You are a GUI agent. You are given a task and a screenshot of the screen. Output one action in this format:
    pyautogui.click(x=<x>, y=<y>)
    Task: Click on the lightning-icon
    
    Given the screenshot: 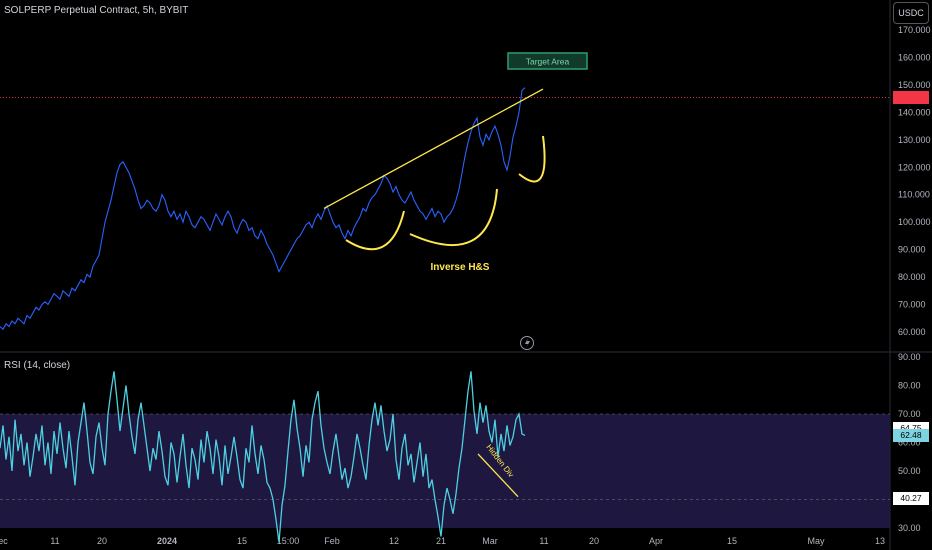 What is the action you would take?
    pyautogui.click(x=527, y=343)
    